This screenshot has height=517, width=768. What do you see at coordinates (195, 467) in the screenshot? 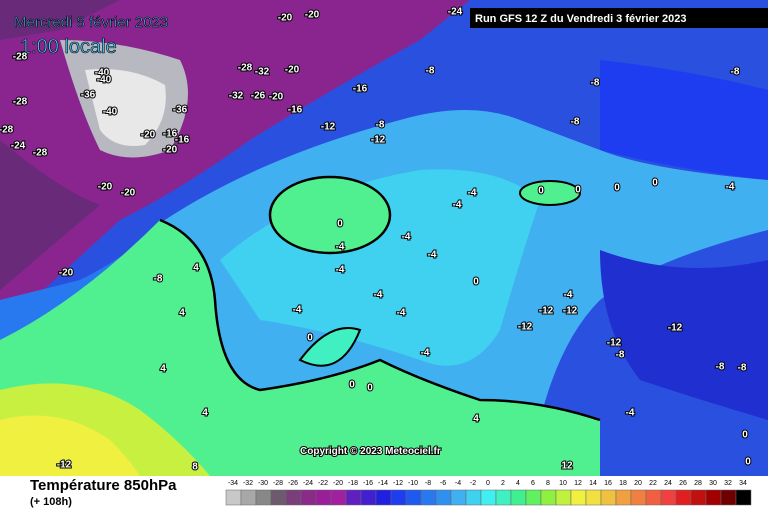
I see `contour-label: 8` at bounding box center [195, 467].